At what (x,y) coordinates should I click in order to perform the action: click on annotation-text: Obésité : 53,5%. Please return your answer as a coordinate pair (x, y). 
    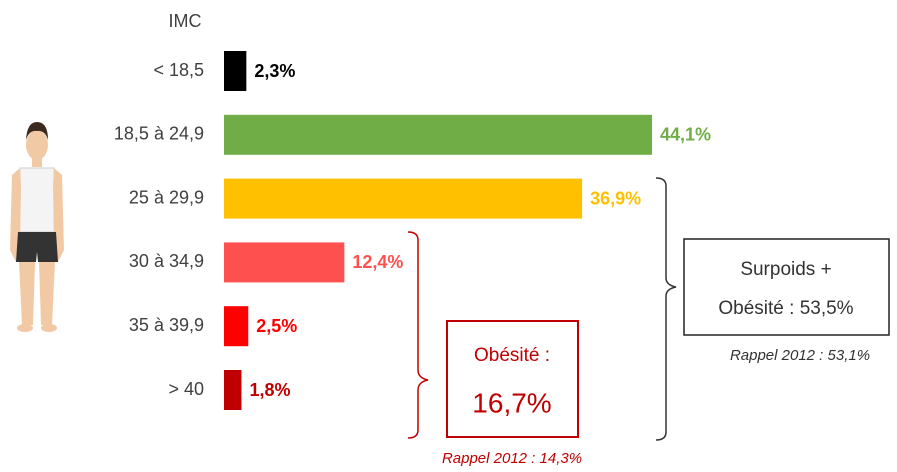
    Looking at the image, I should click on (785, 308).